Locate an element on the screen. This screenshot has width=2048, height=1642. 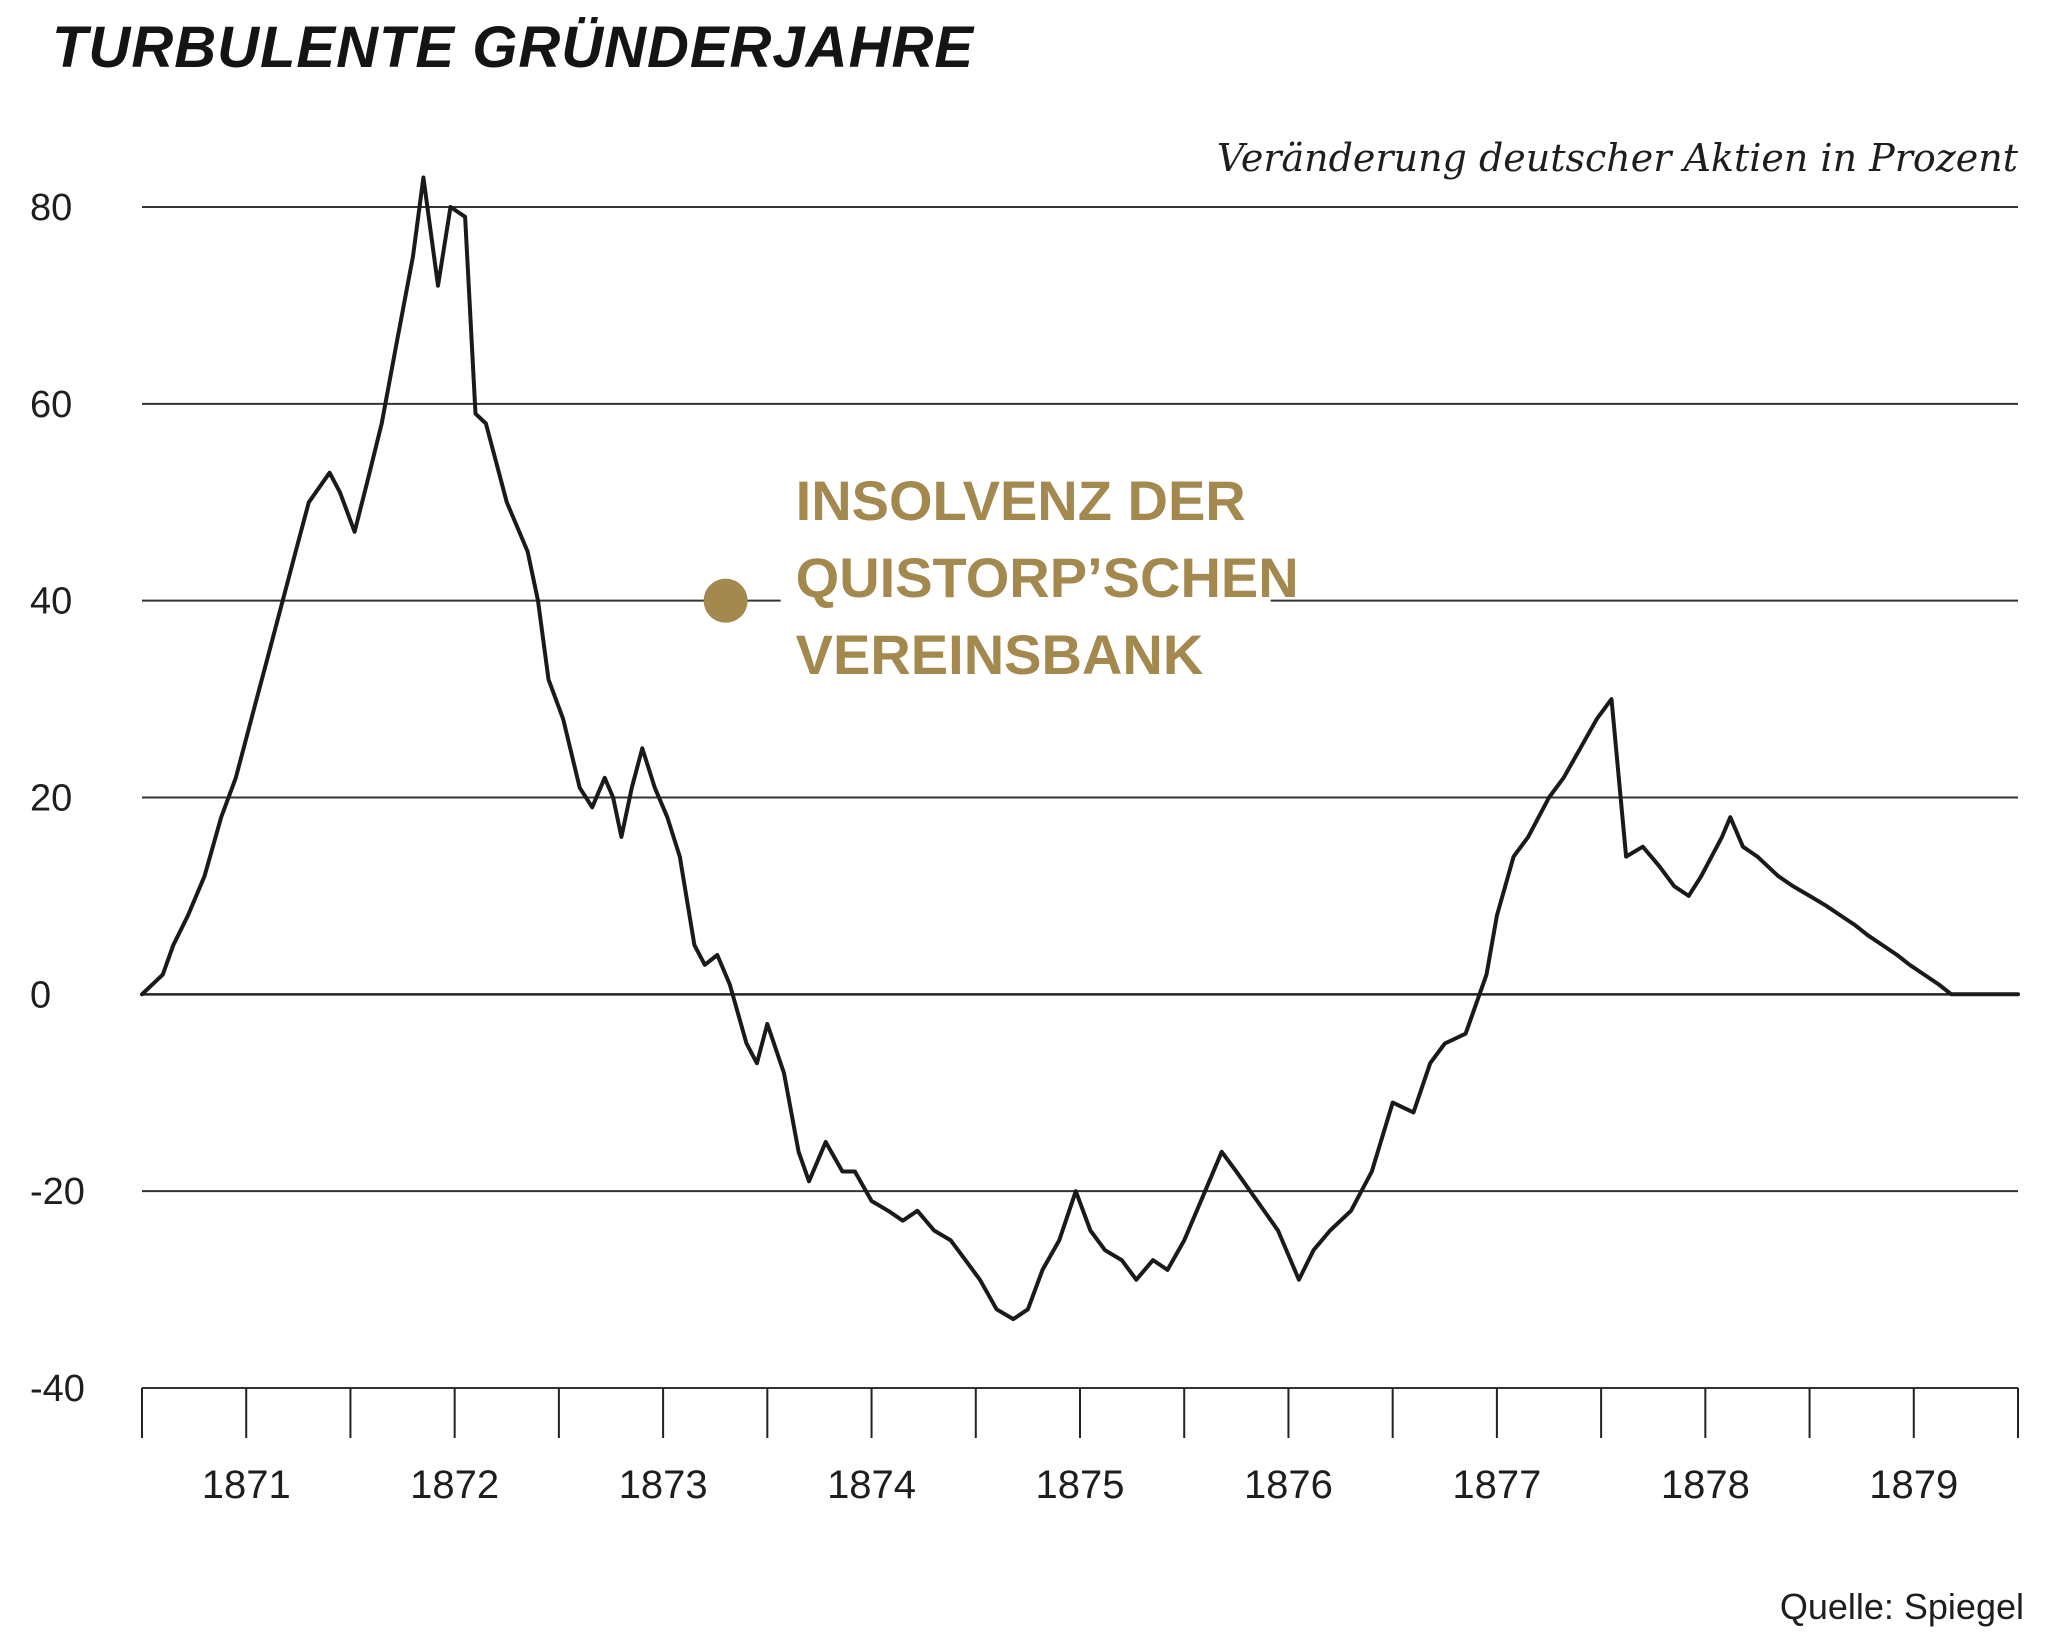
annotation: INSOLVENZ DER QUISTORP’SCHEN VEREINSBANK is located at coordinates (1001, 577).